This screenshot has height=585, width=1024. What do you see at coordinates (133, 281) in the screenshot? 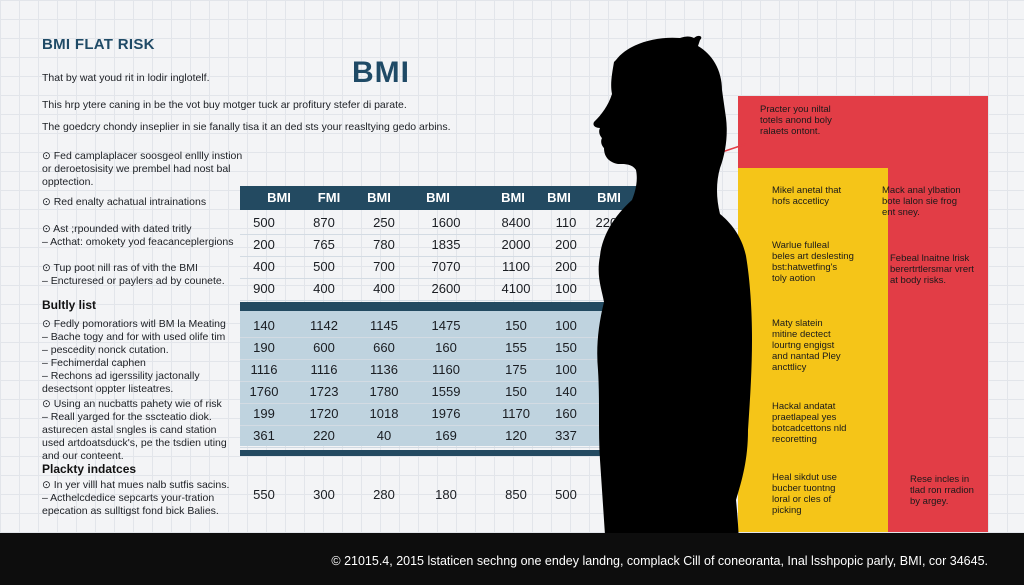
I see `bullet-line: – Encturesed or paylers ad by counete.` at bounding box center [133, 281].